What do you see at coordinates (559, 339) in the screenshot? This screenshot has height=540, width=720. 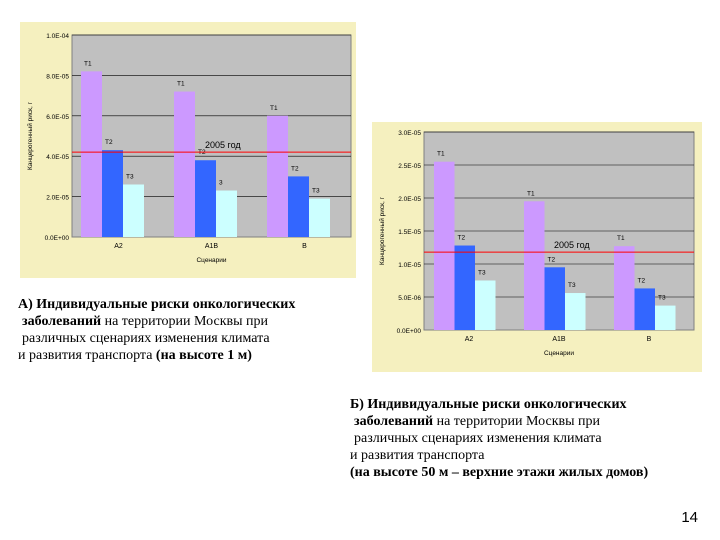 I see `chart-b-category-label: A1B` at bounding box center [559, 339].